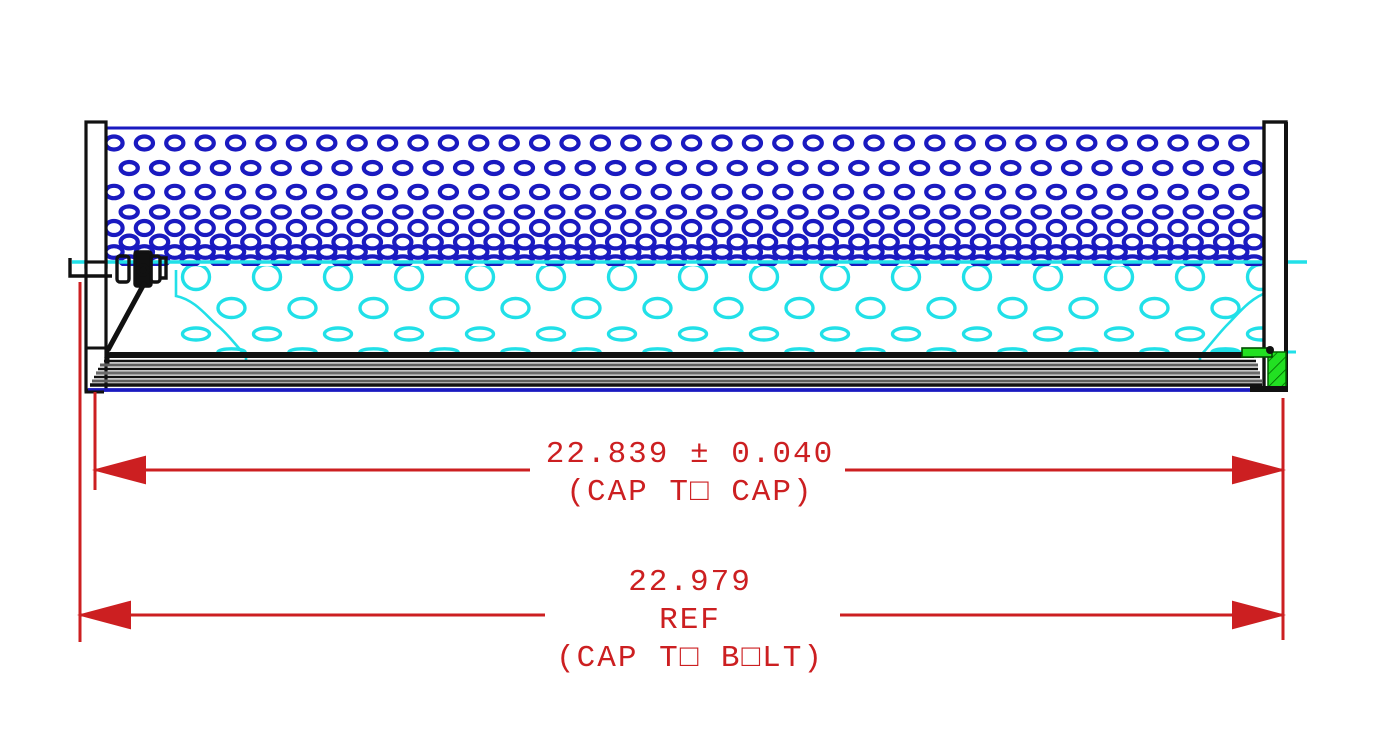  Describe the element at coordinates (722, 315) in the screenshot. I see `core-break-curves` at that location.